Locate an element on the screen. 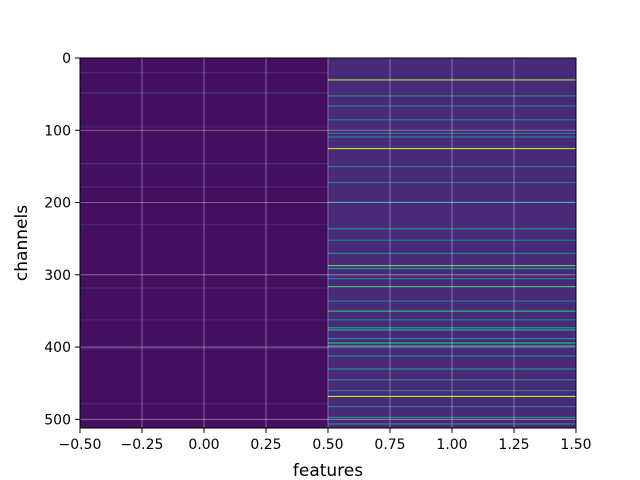 This screenshot has width=640, height=480. y-tick-label: 100 is located at coordinates (57, 131).